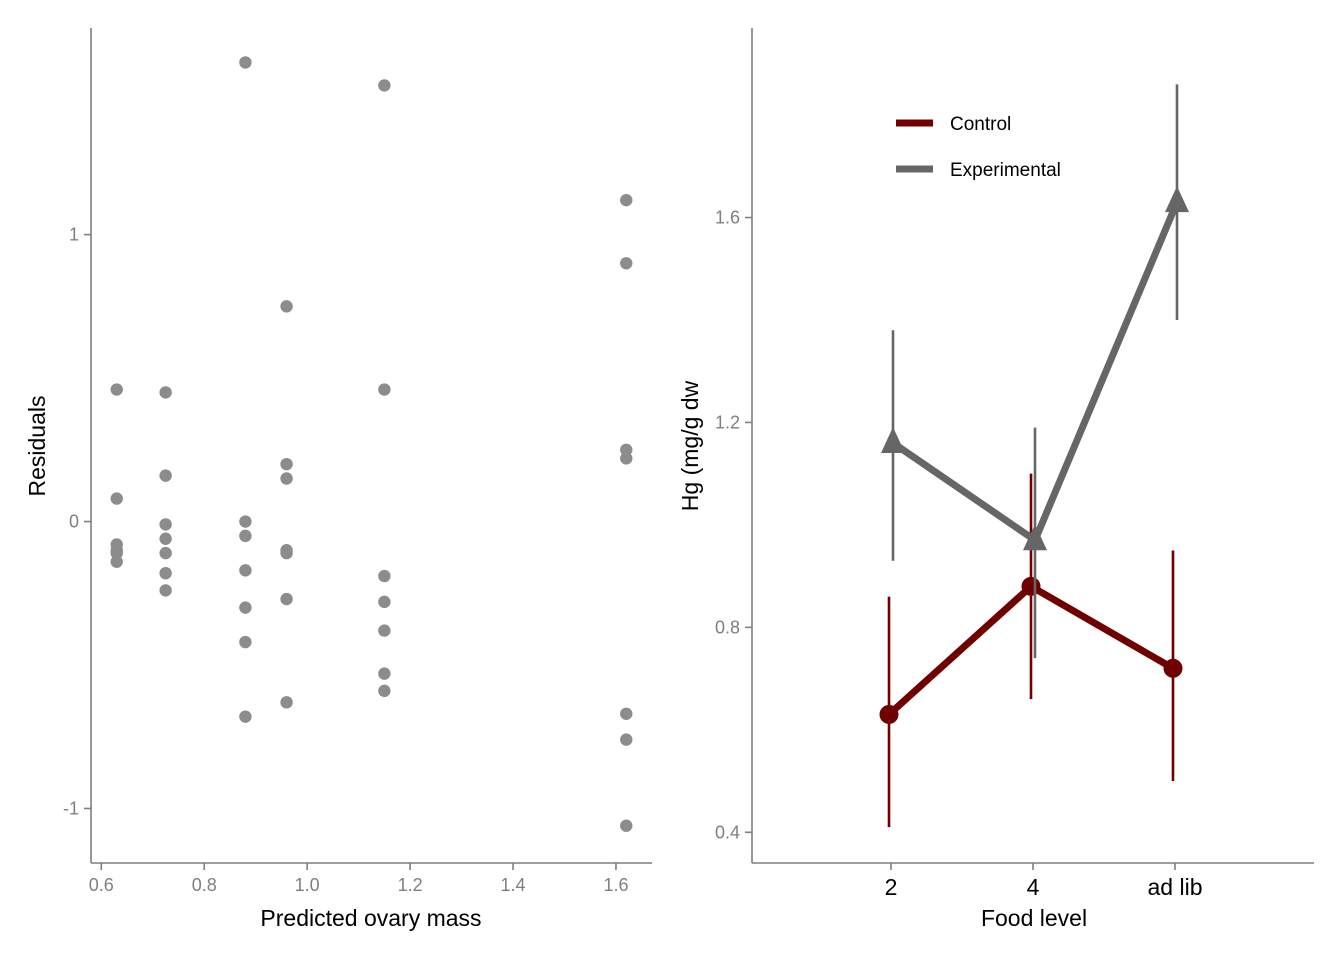 This screenshot has width=1344, height=960. Describe the element at coordinates (727, 627) in the screenshot. I see `right-y-tick-label: 0.8` at that location.